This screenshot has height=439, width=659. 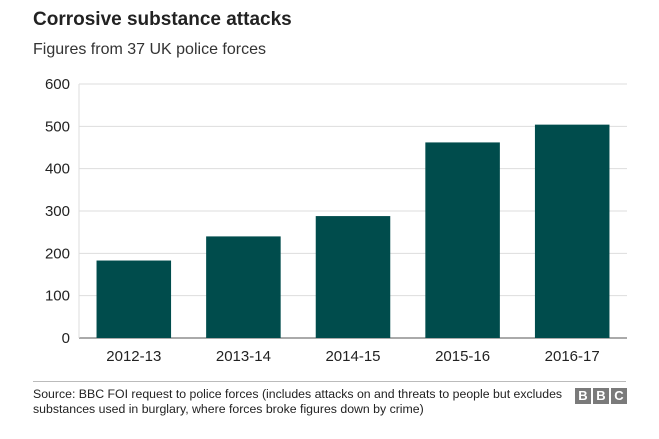 I want to click on footer-divider, so click(x=329, y=381).